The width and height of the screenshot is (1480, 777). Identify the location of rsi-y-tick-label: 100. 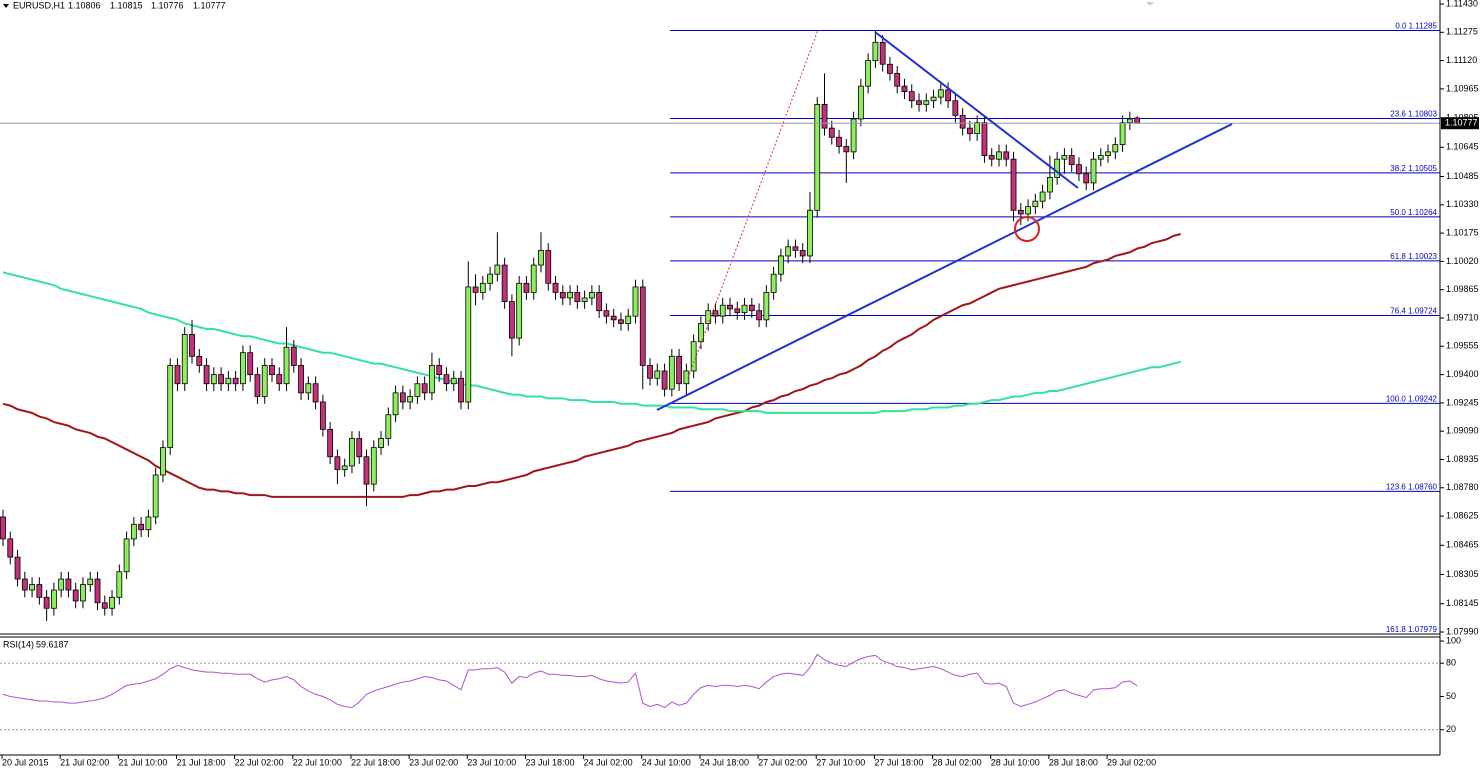
(1453, 640).